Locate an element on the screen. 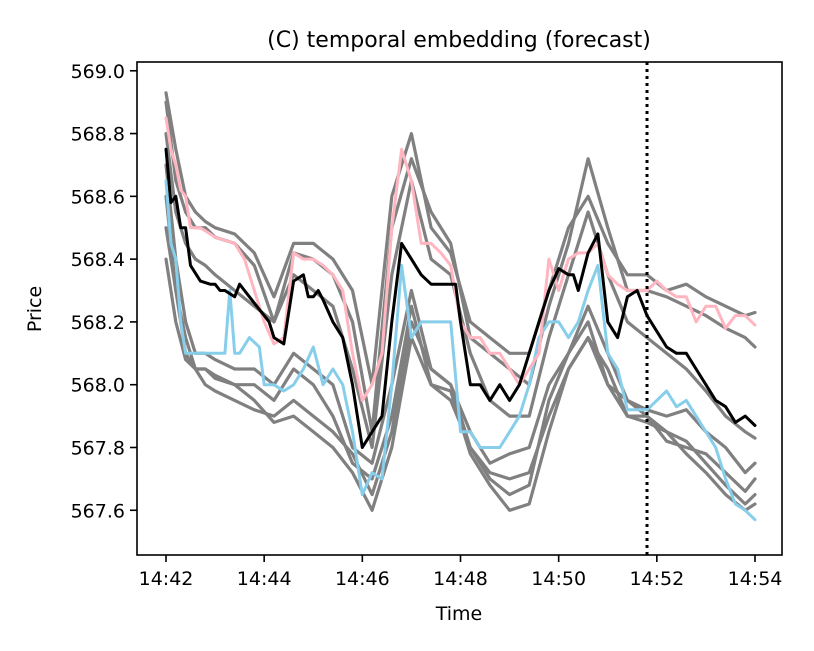 The height and width of the screenshot is (651, 814). y-tick-label: 568.6 is located at coordinates (98, 197).